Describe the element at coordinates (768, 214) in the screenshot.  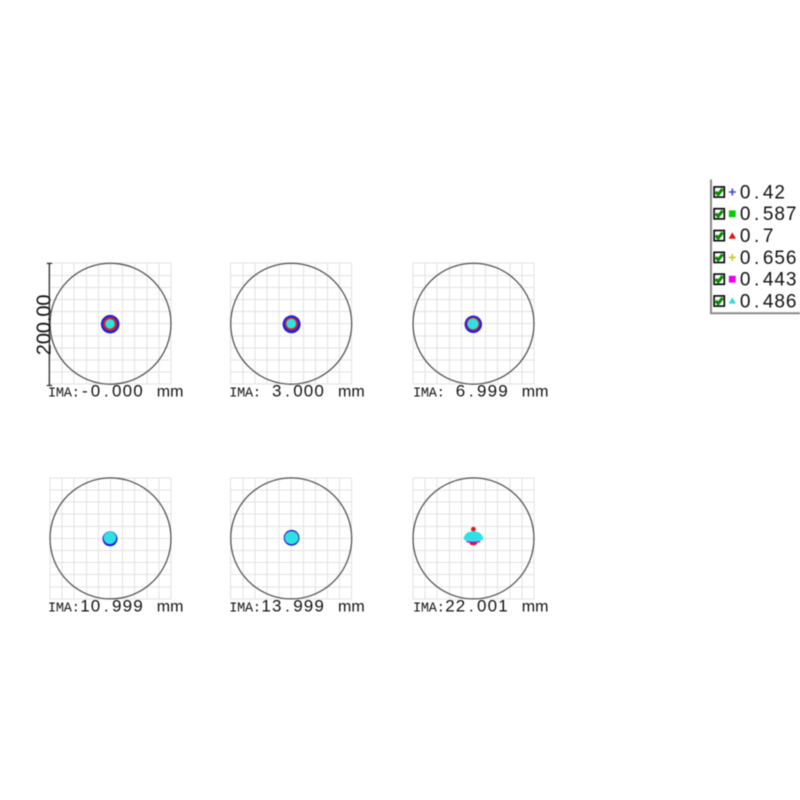
I see `svg-text: 0.587` at that location.